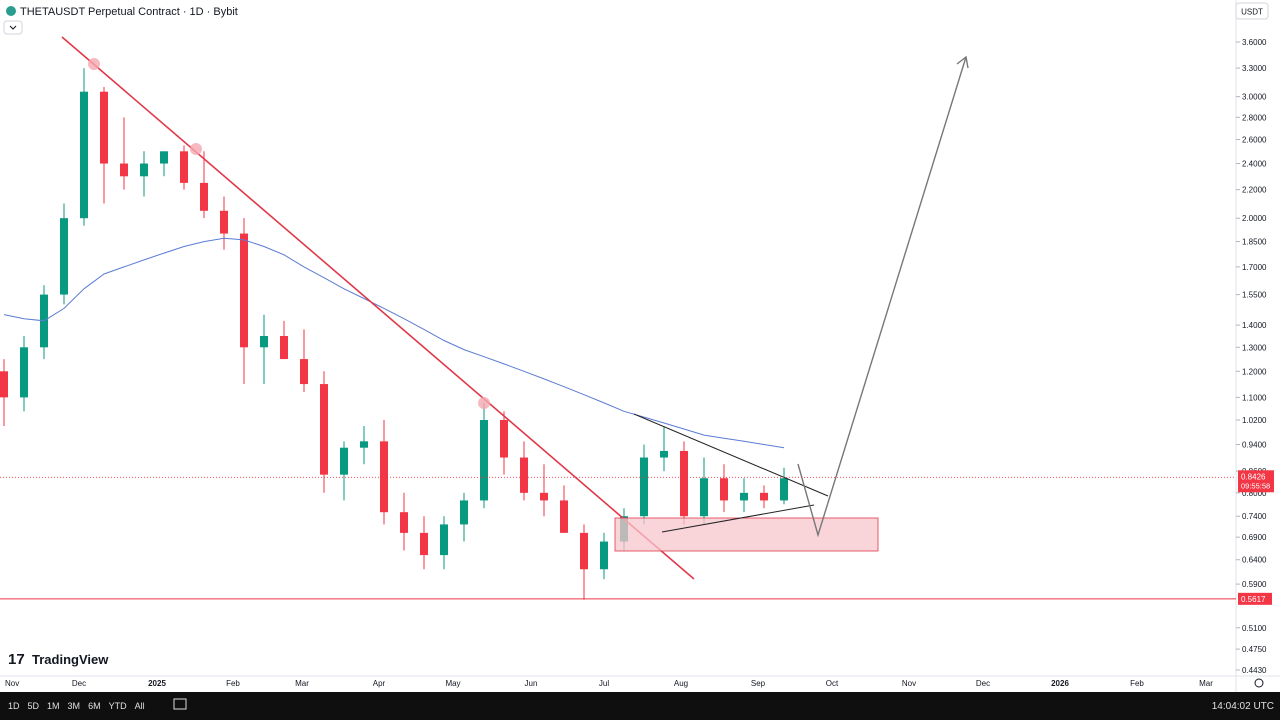 The height and width of the screenshot is (725, 1280). Describe the element at coordinates (14, 706) in the screenshot. I see `timeframe-button: 1D` at that location.